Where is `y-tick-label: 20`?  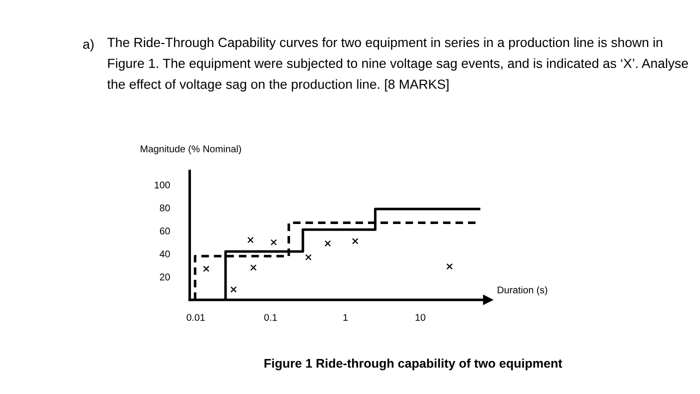 y-tick-label: 20 is located at coordinates (165, 277).